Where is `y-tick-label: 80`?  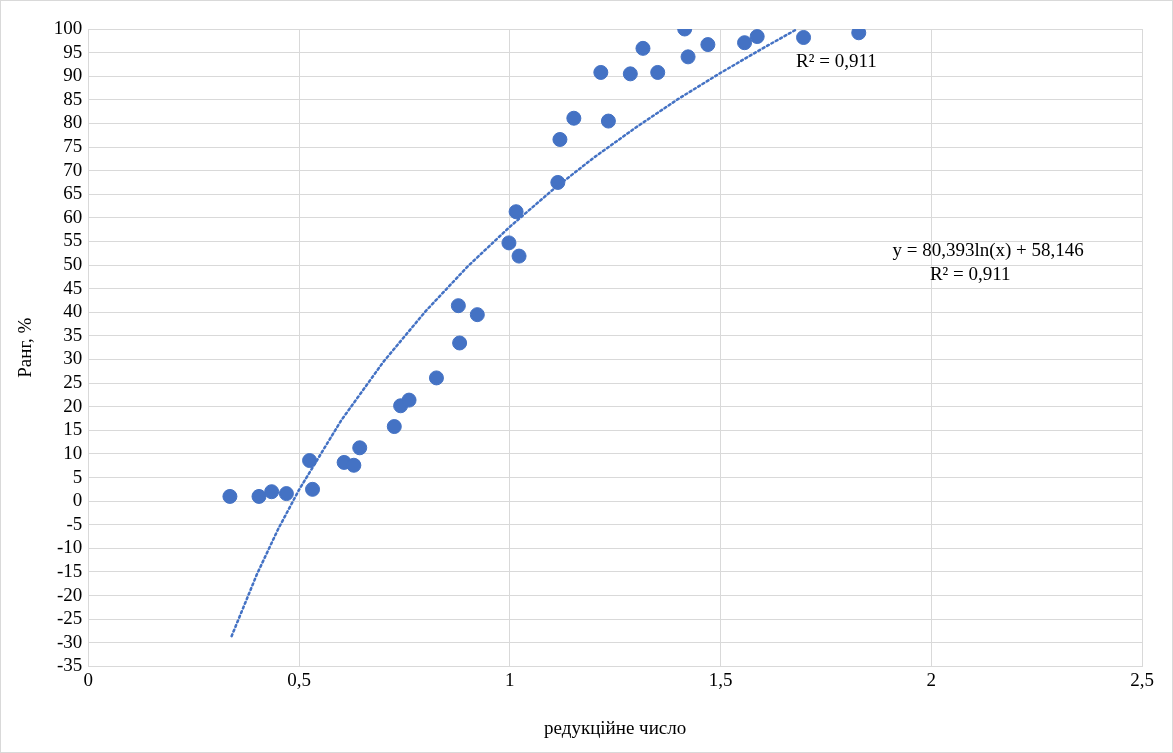
y-tick-label: 80 is located at coordinates (73, 122).